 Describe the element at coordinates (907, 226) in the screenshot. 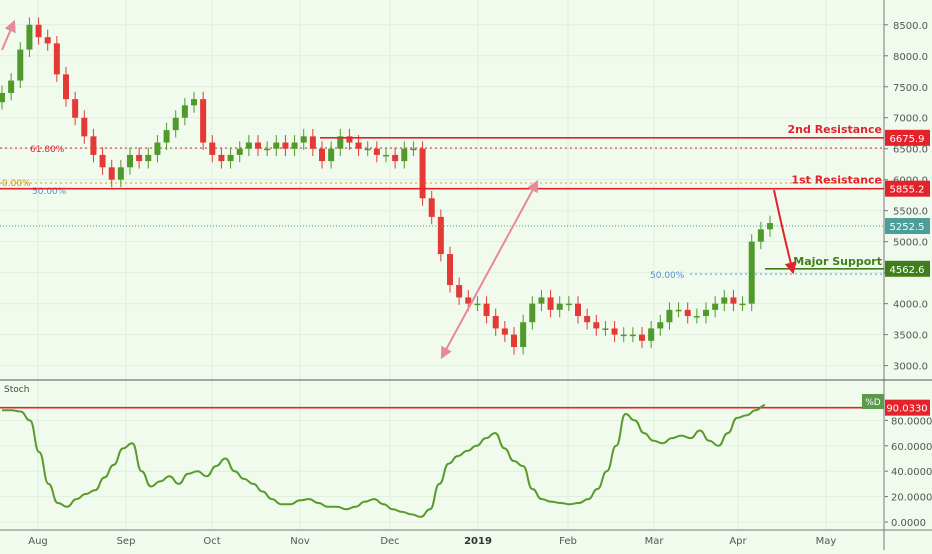

I see `current-price-tag` at that location.